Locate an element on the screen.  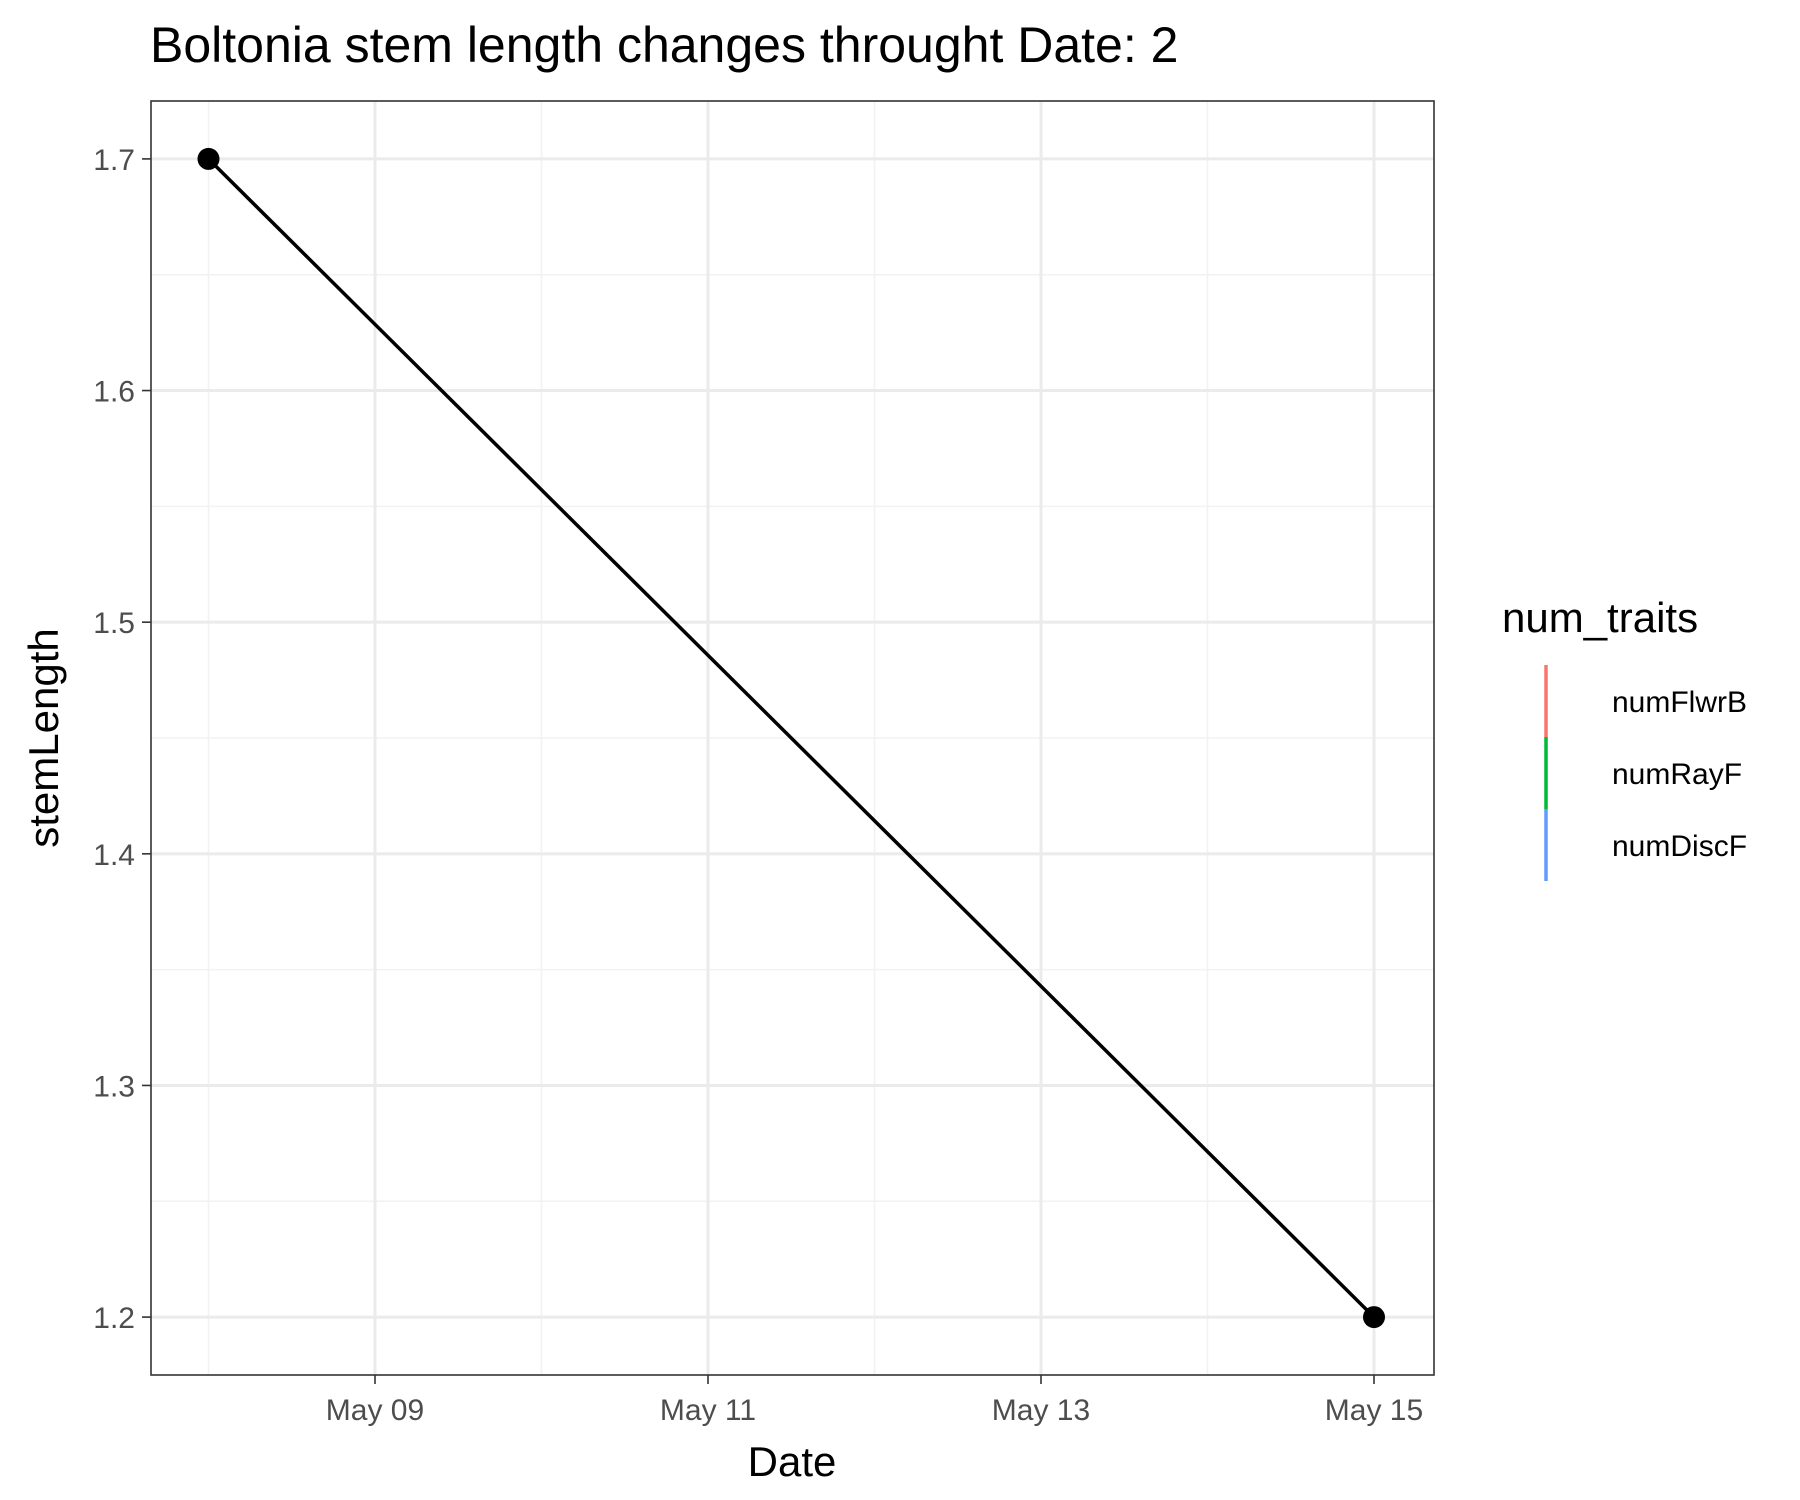
legend-items: numFlwrB numRayF numDiscF is located at coordinates (1645, 773).